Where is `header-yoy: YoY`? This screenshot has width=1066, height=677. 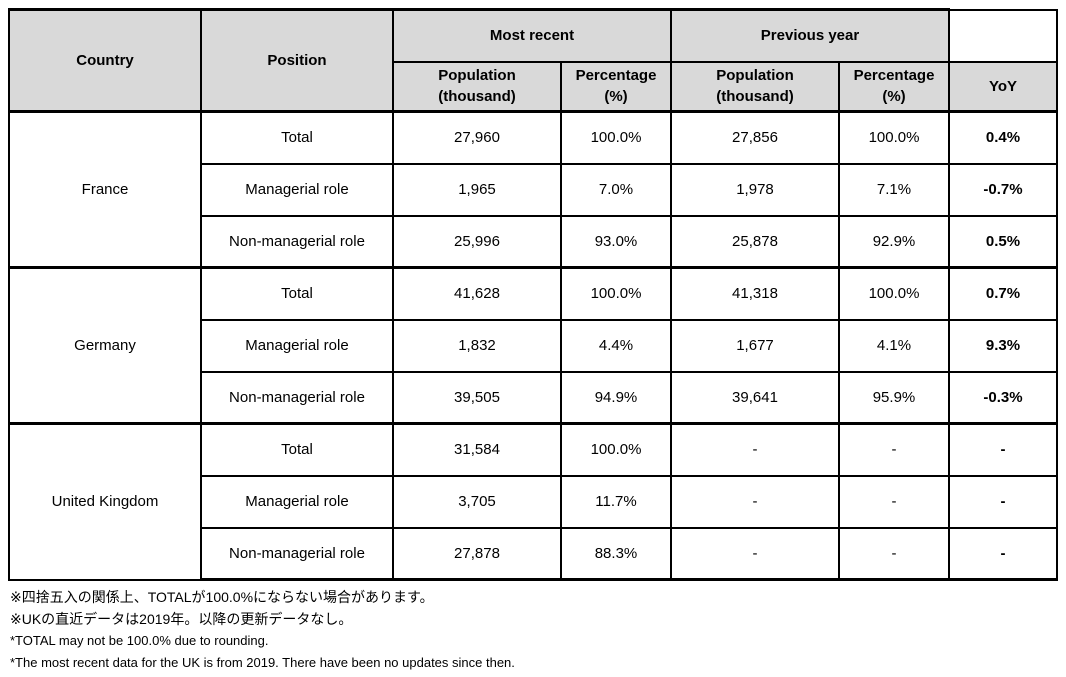 header-yoy: YoY is located at coordinates (1003, 86).